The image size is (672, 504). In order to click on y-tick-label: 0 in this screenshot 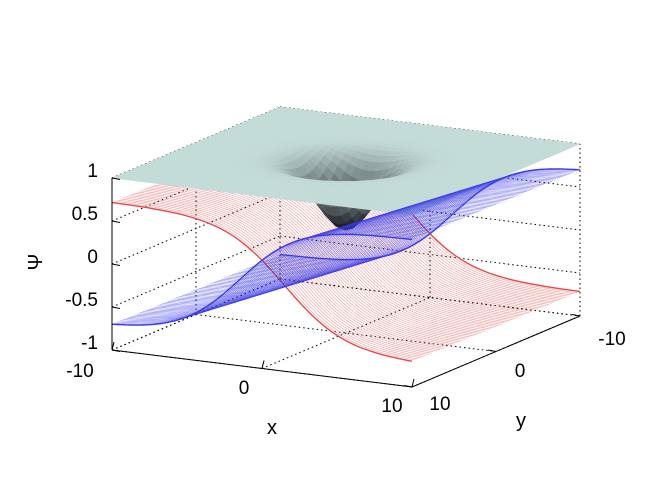, I will do `click(520, 371)`.